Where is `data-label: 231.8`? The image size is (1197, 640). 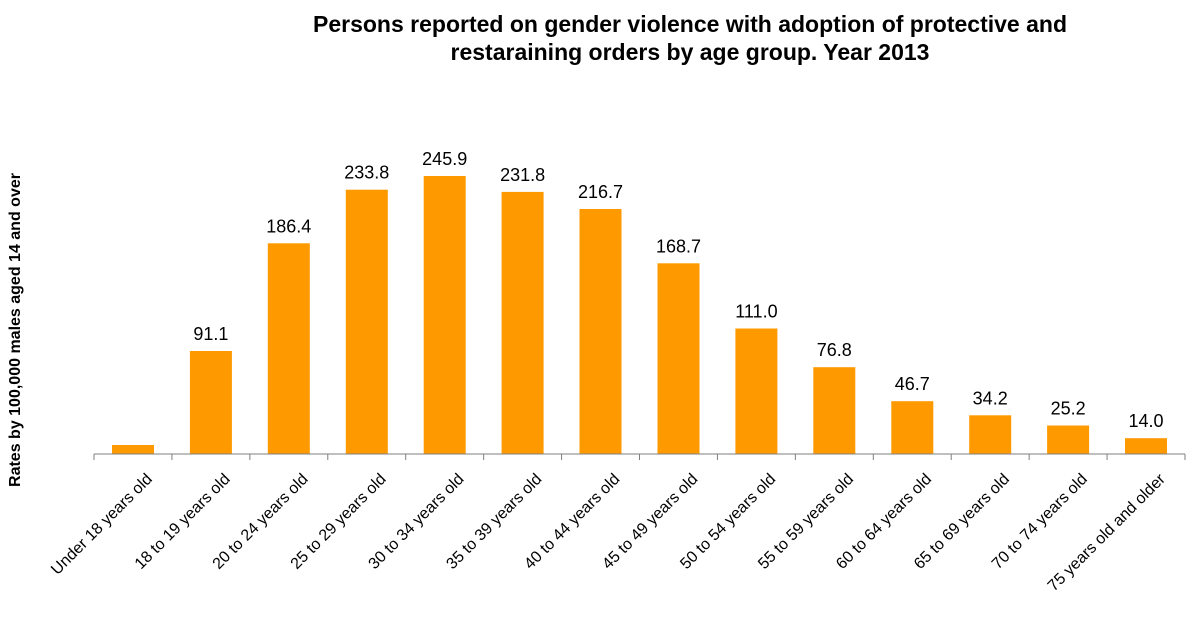 data-label: 231.8 is located at coordinates (522, 175).